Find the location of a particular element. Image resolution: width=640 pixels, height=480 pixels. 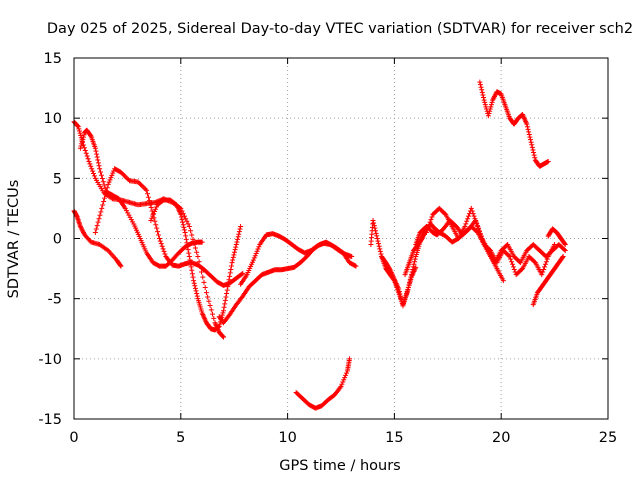

x-tick-label: 5 is located at coordinates (180, 438).